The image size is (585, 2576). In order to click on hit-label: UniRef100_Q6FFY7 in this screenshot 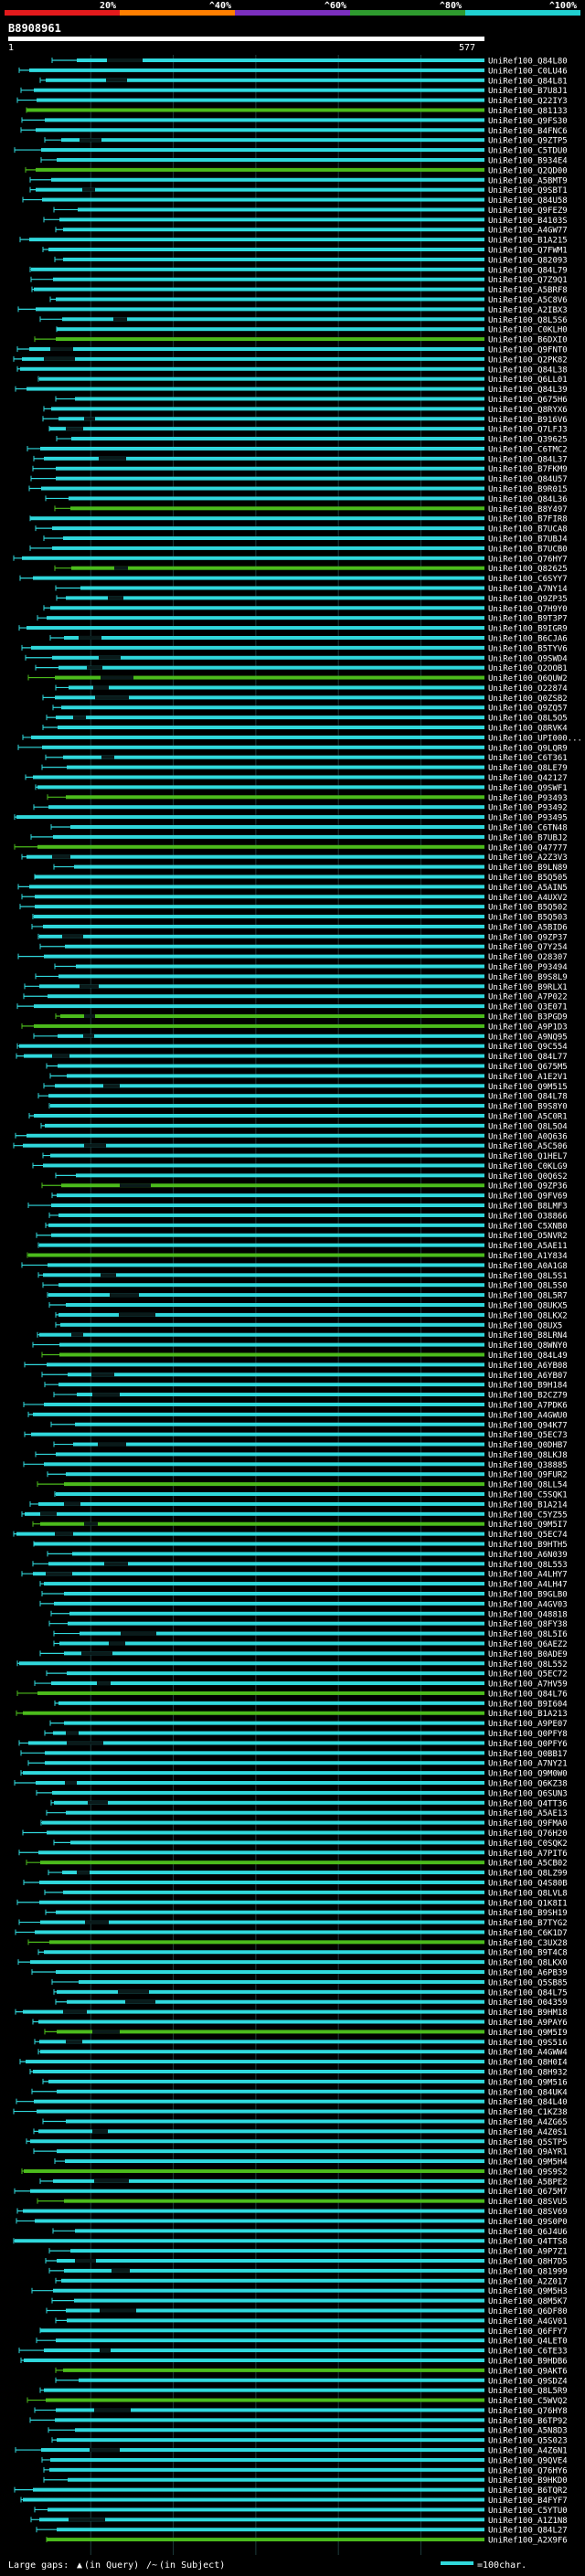, I will do `click(528, 2332)`.